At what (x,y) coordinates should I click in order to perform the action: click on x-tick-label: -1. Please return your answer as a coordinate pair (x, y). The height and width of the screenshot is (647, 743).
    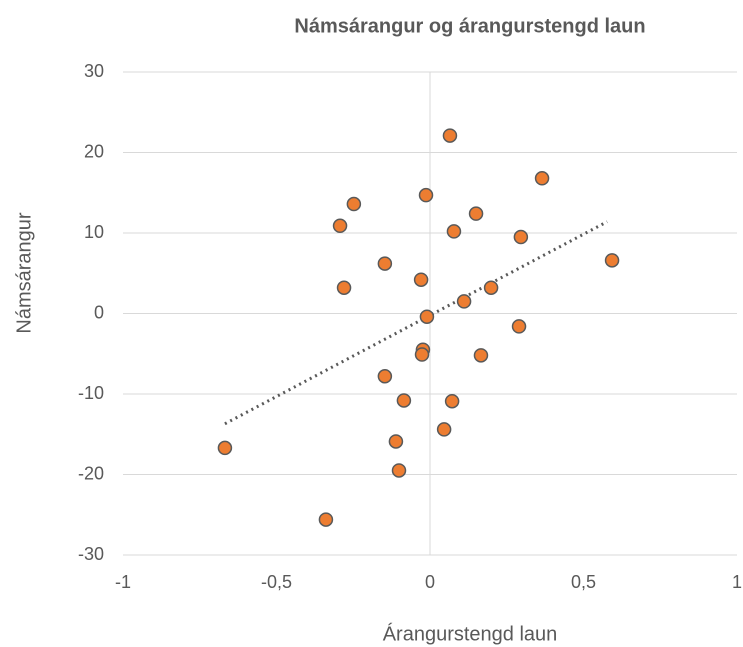
    Looking at the image, I should click on (123, 582).